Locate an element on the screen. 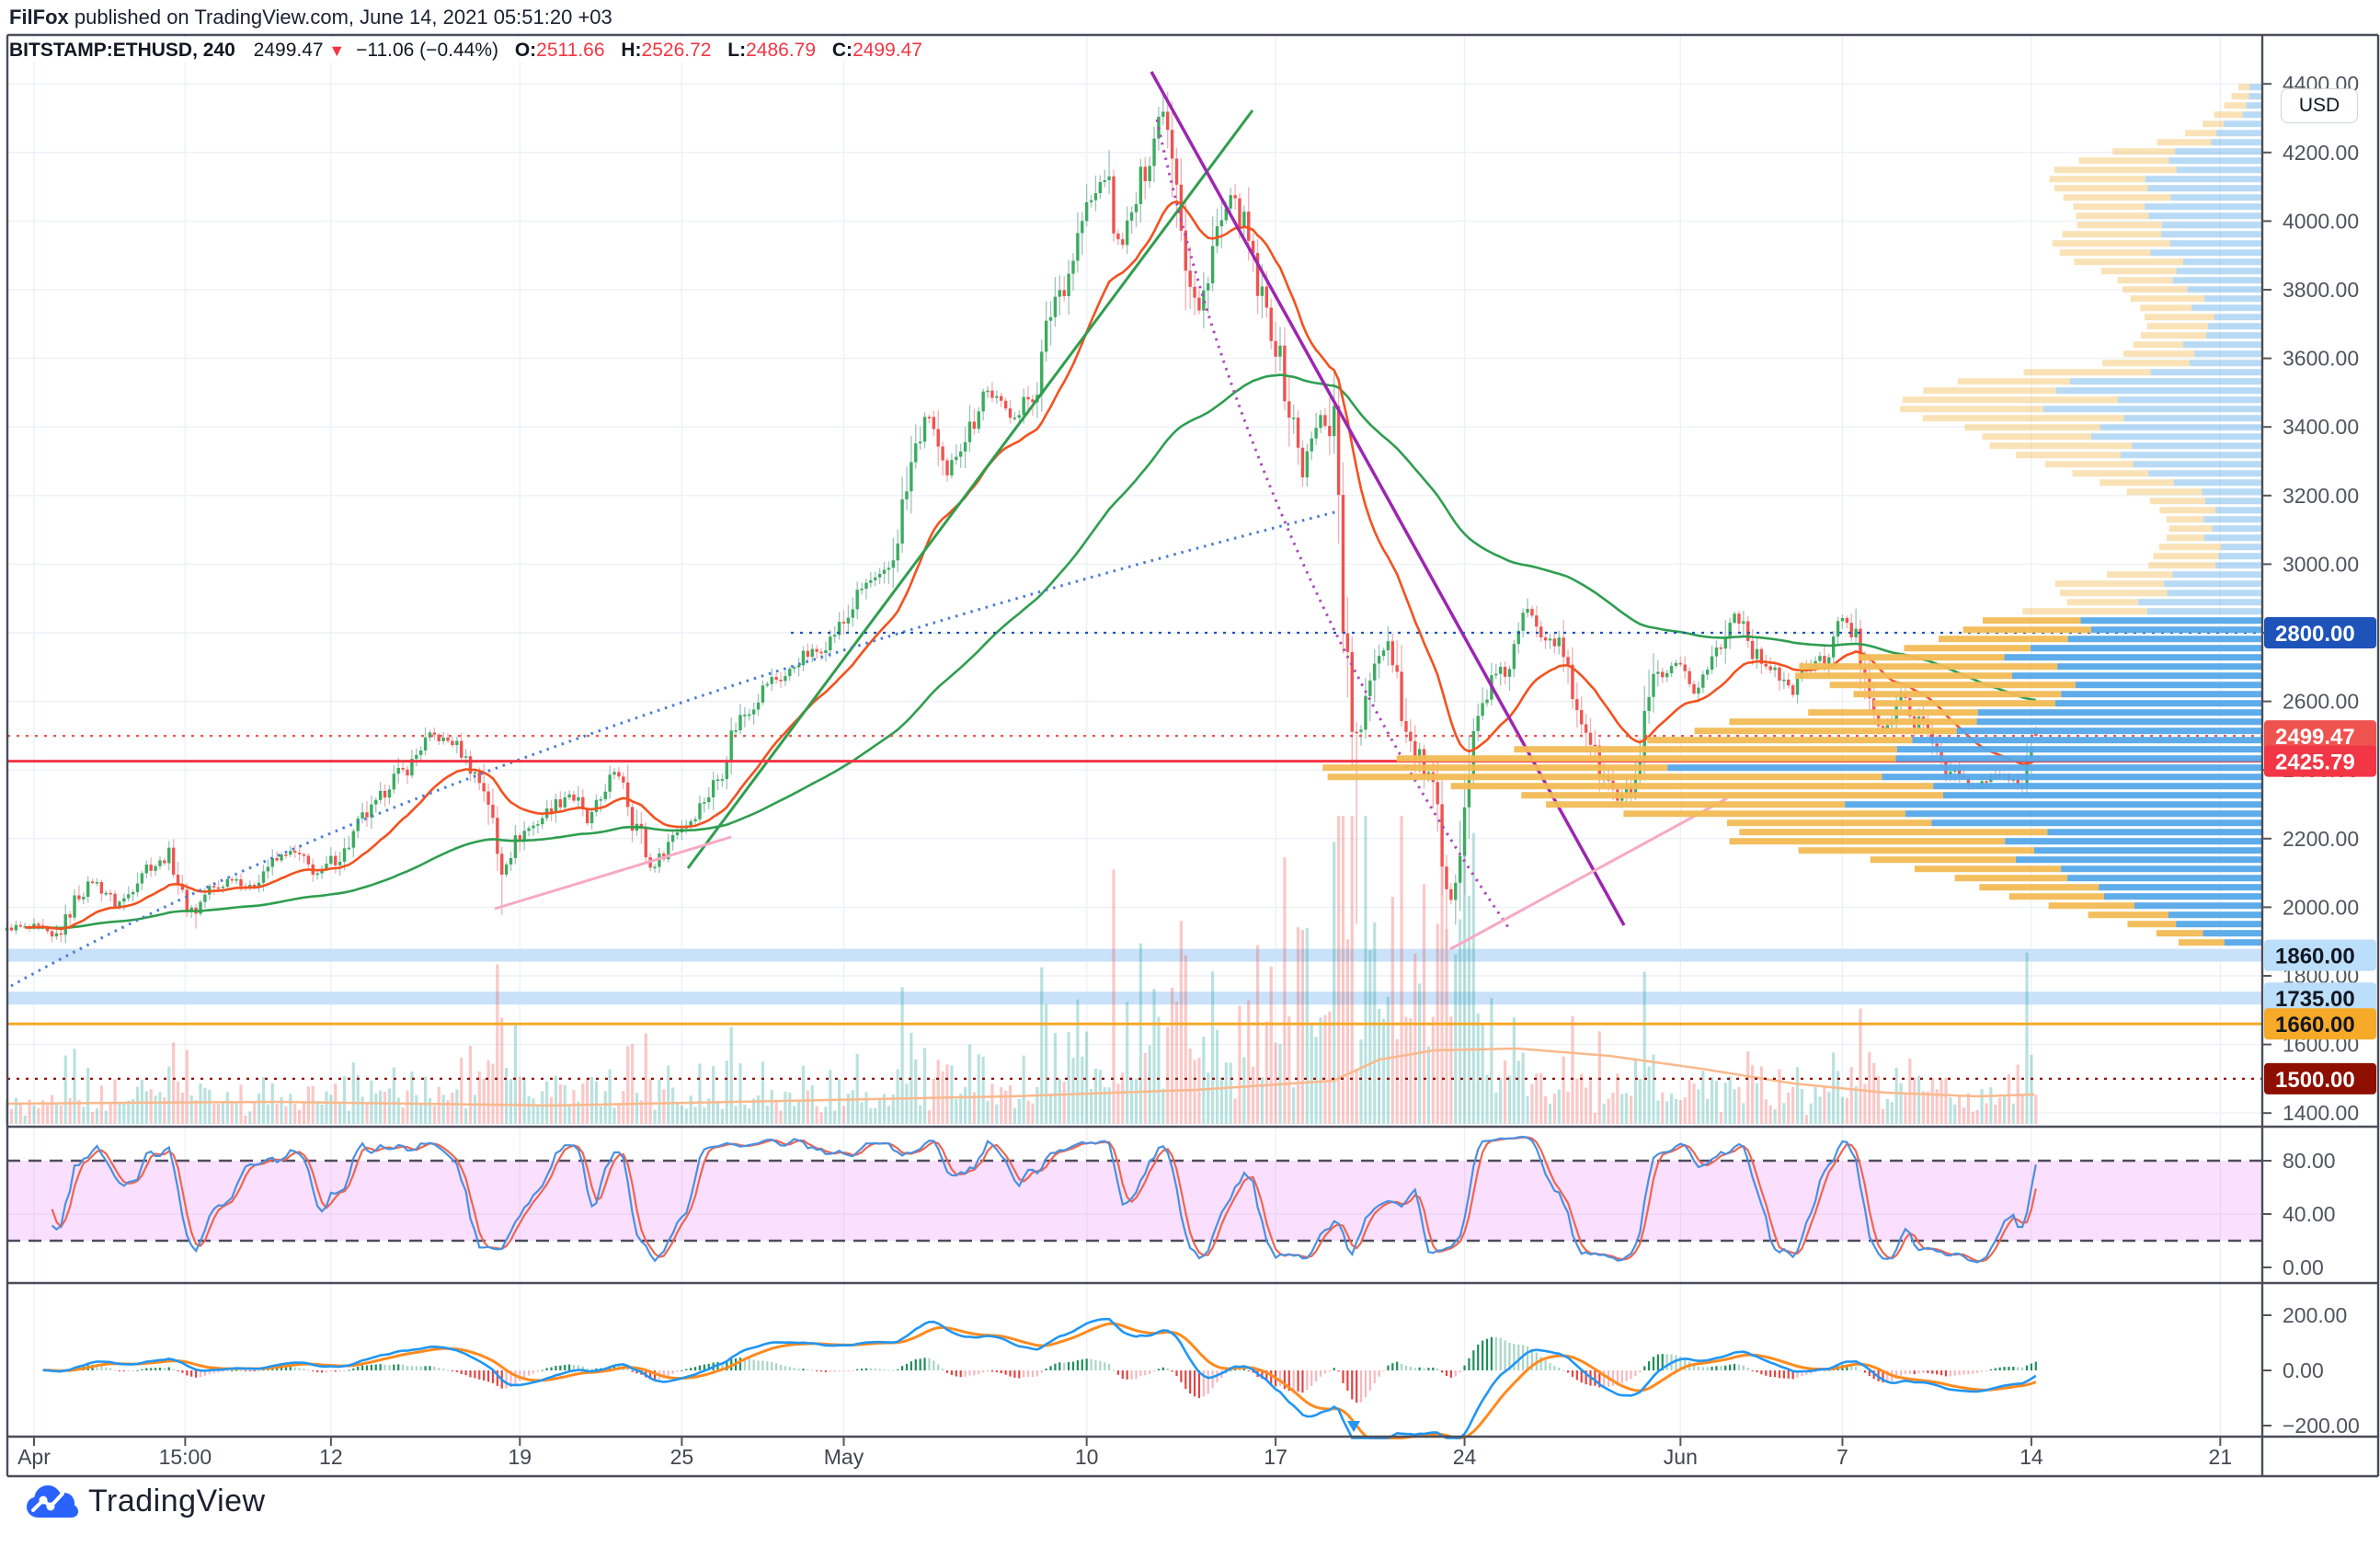  volume-ma-line is located at coordinates (1020, 1077).